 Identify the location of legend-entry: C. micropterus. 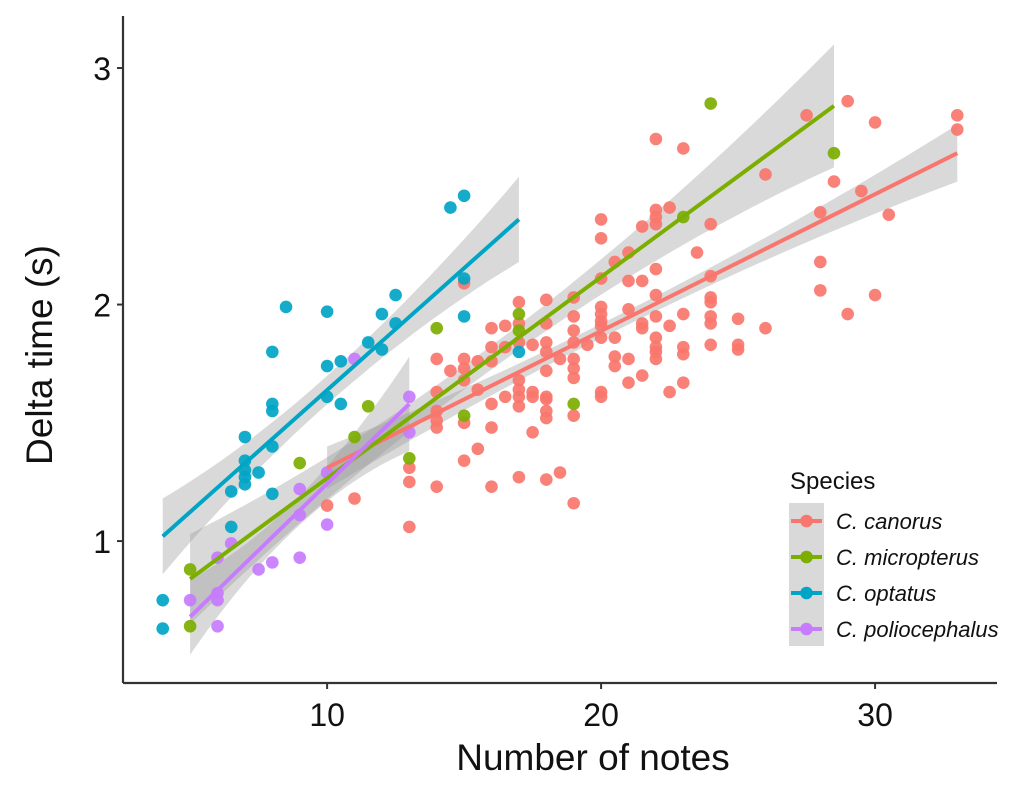
(885, 557).